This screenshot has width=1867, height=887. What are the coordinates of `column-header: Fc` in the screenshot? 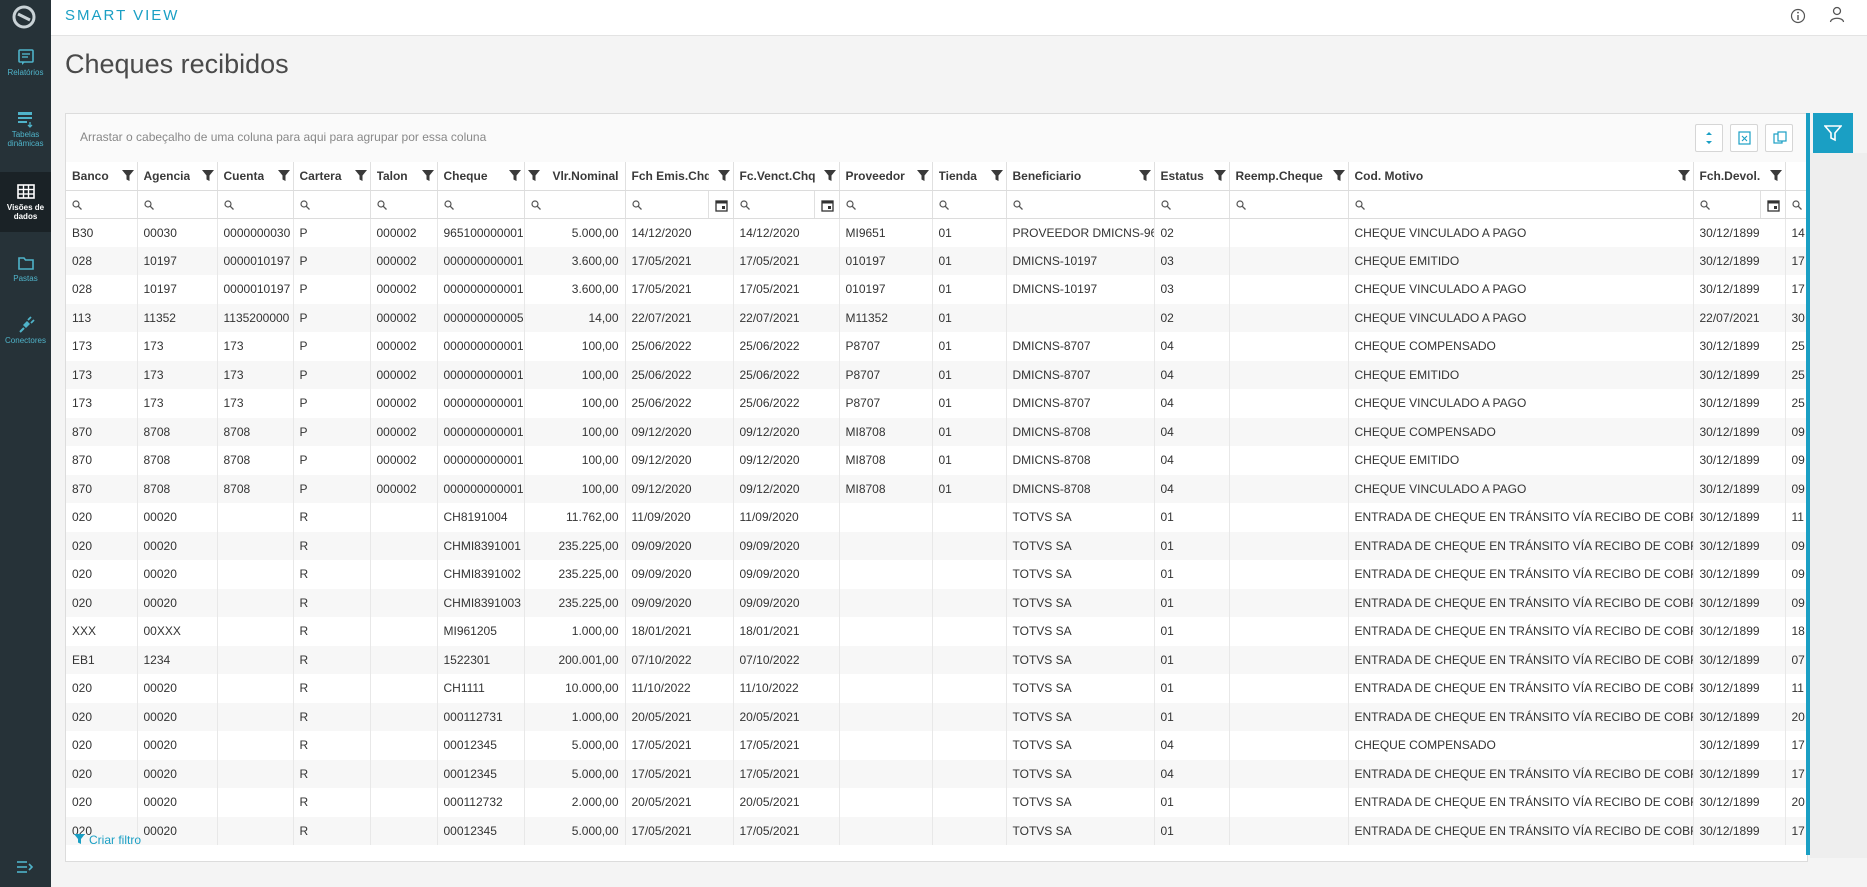 It's located at (1796, 176).